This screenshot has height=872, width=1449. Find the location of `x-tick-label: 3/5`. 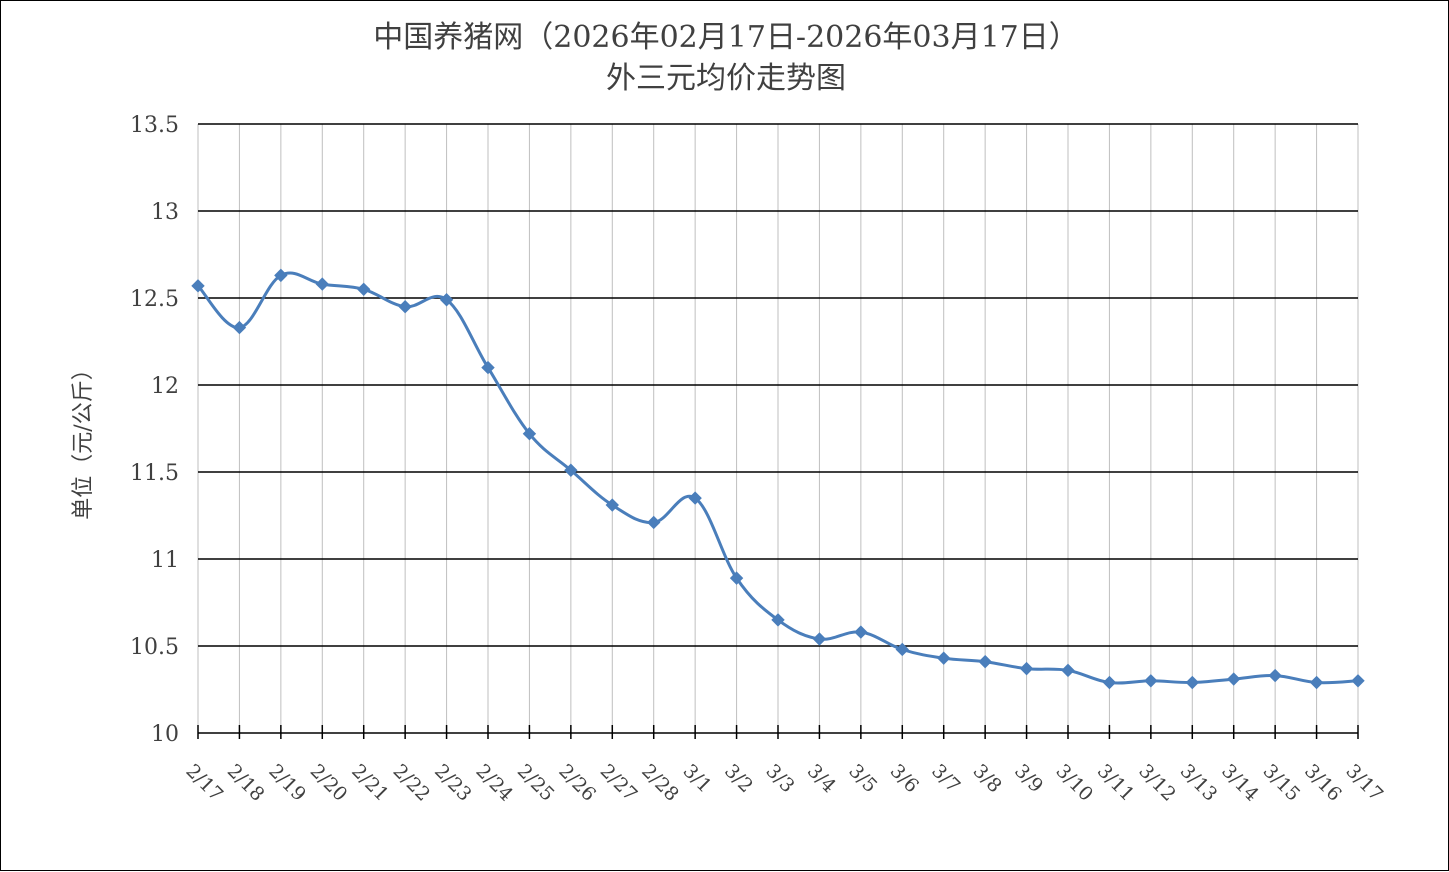

x-tick-label: 3/5 is located at coordinates (862, 778).